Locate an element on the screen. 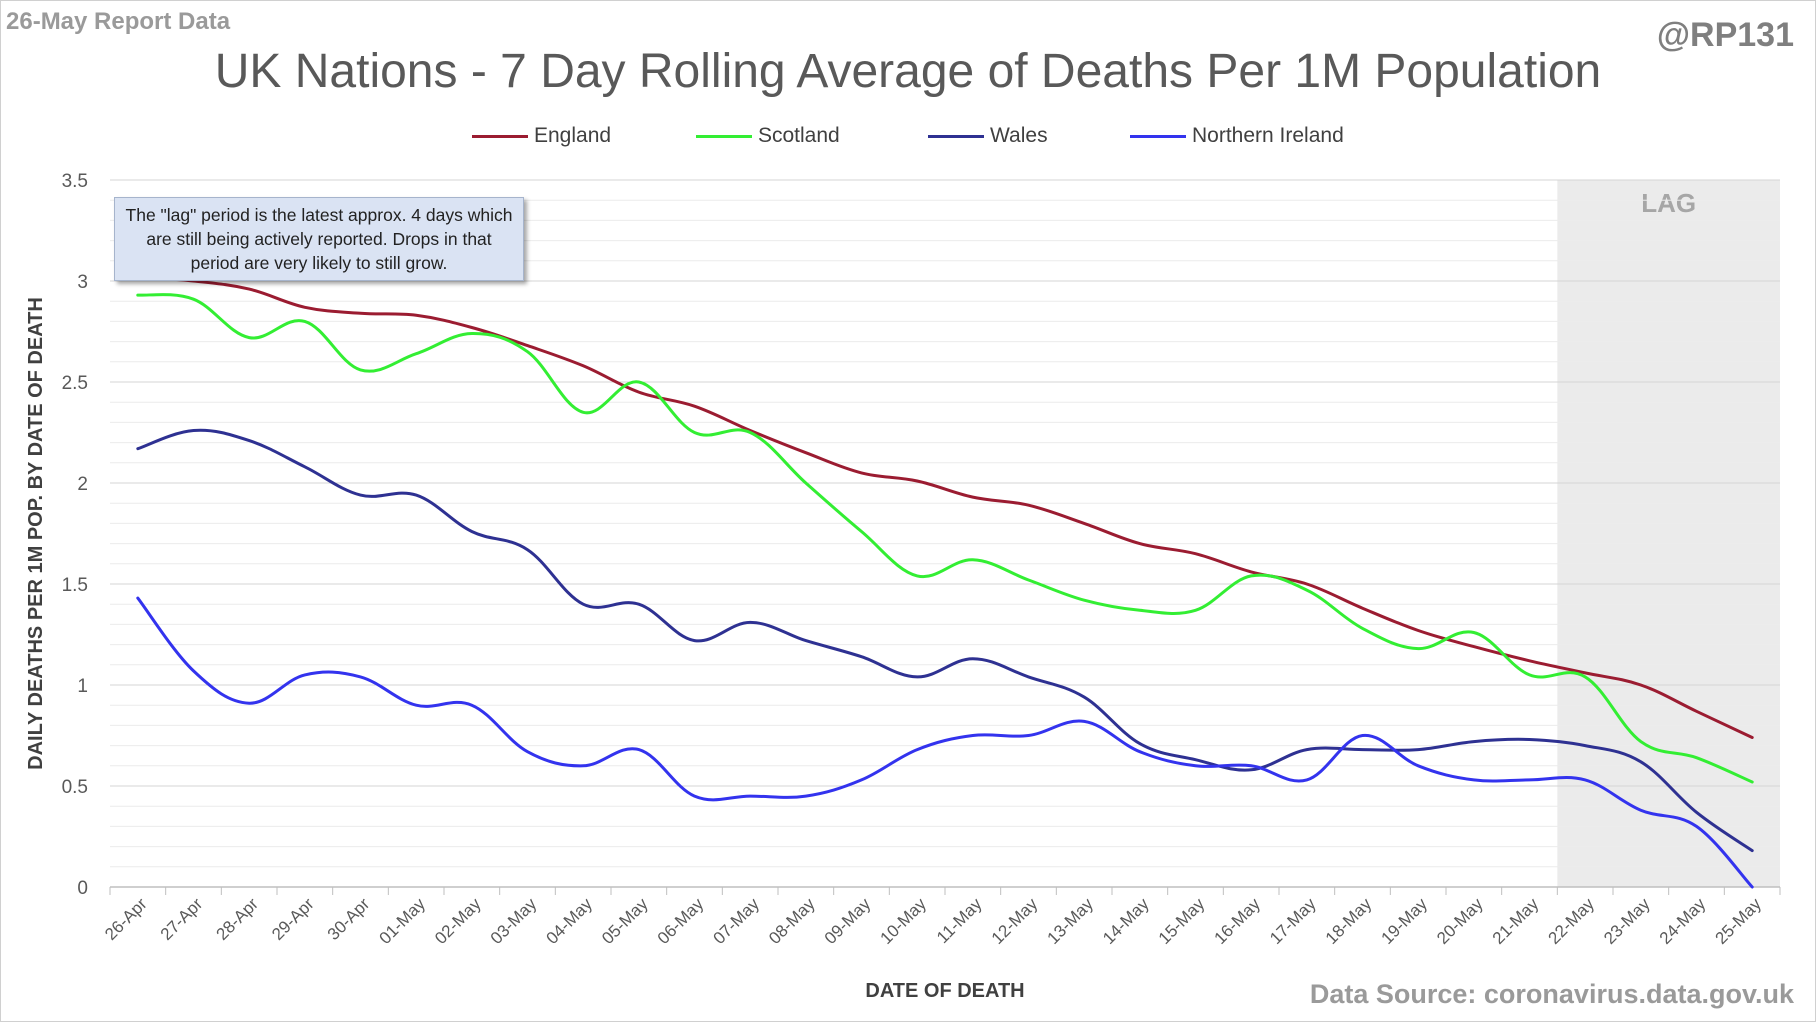  x-tick-label: 21-May is located at coordinates (1516, 921).